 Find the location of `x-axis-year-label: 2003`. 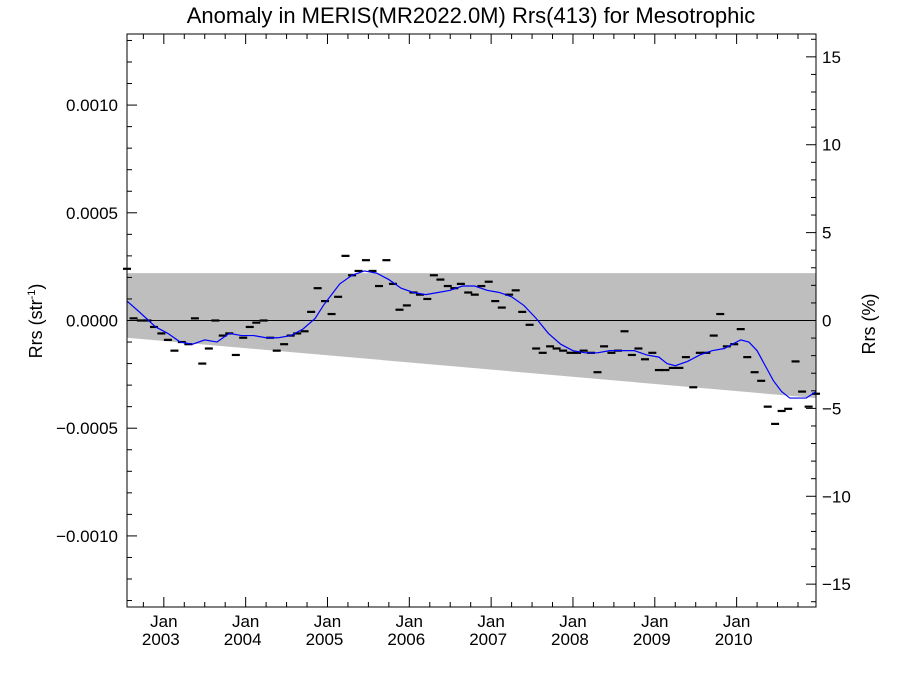

x-axis-year-label: 2003 is located at coordinates (161, 639).